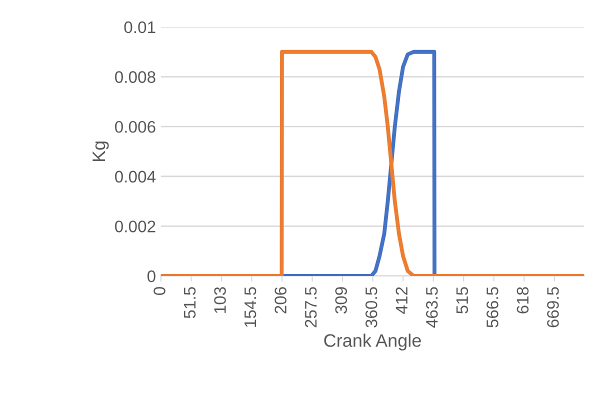 The image size is (596, 415). Describe the element at coordinates (522, 300) in the screenshot. I see `x-tick-label: 618` at that location.